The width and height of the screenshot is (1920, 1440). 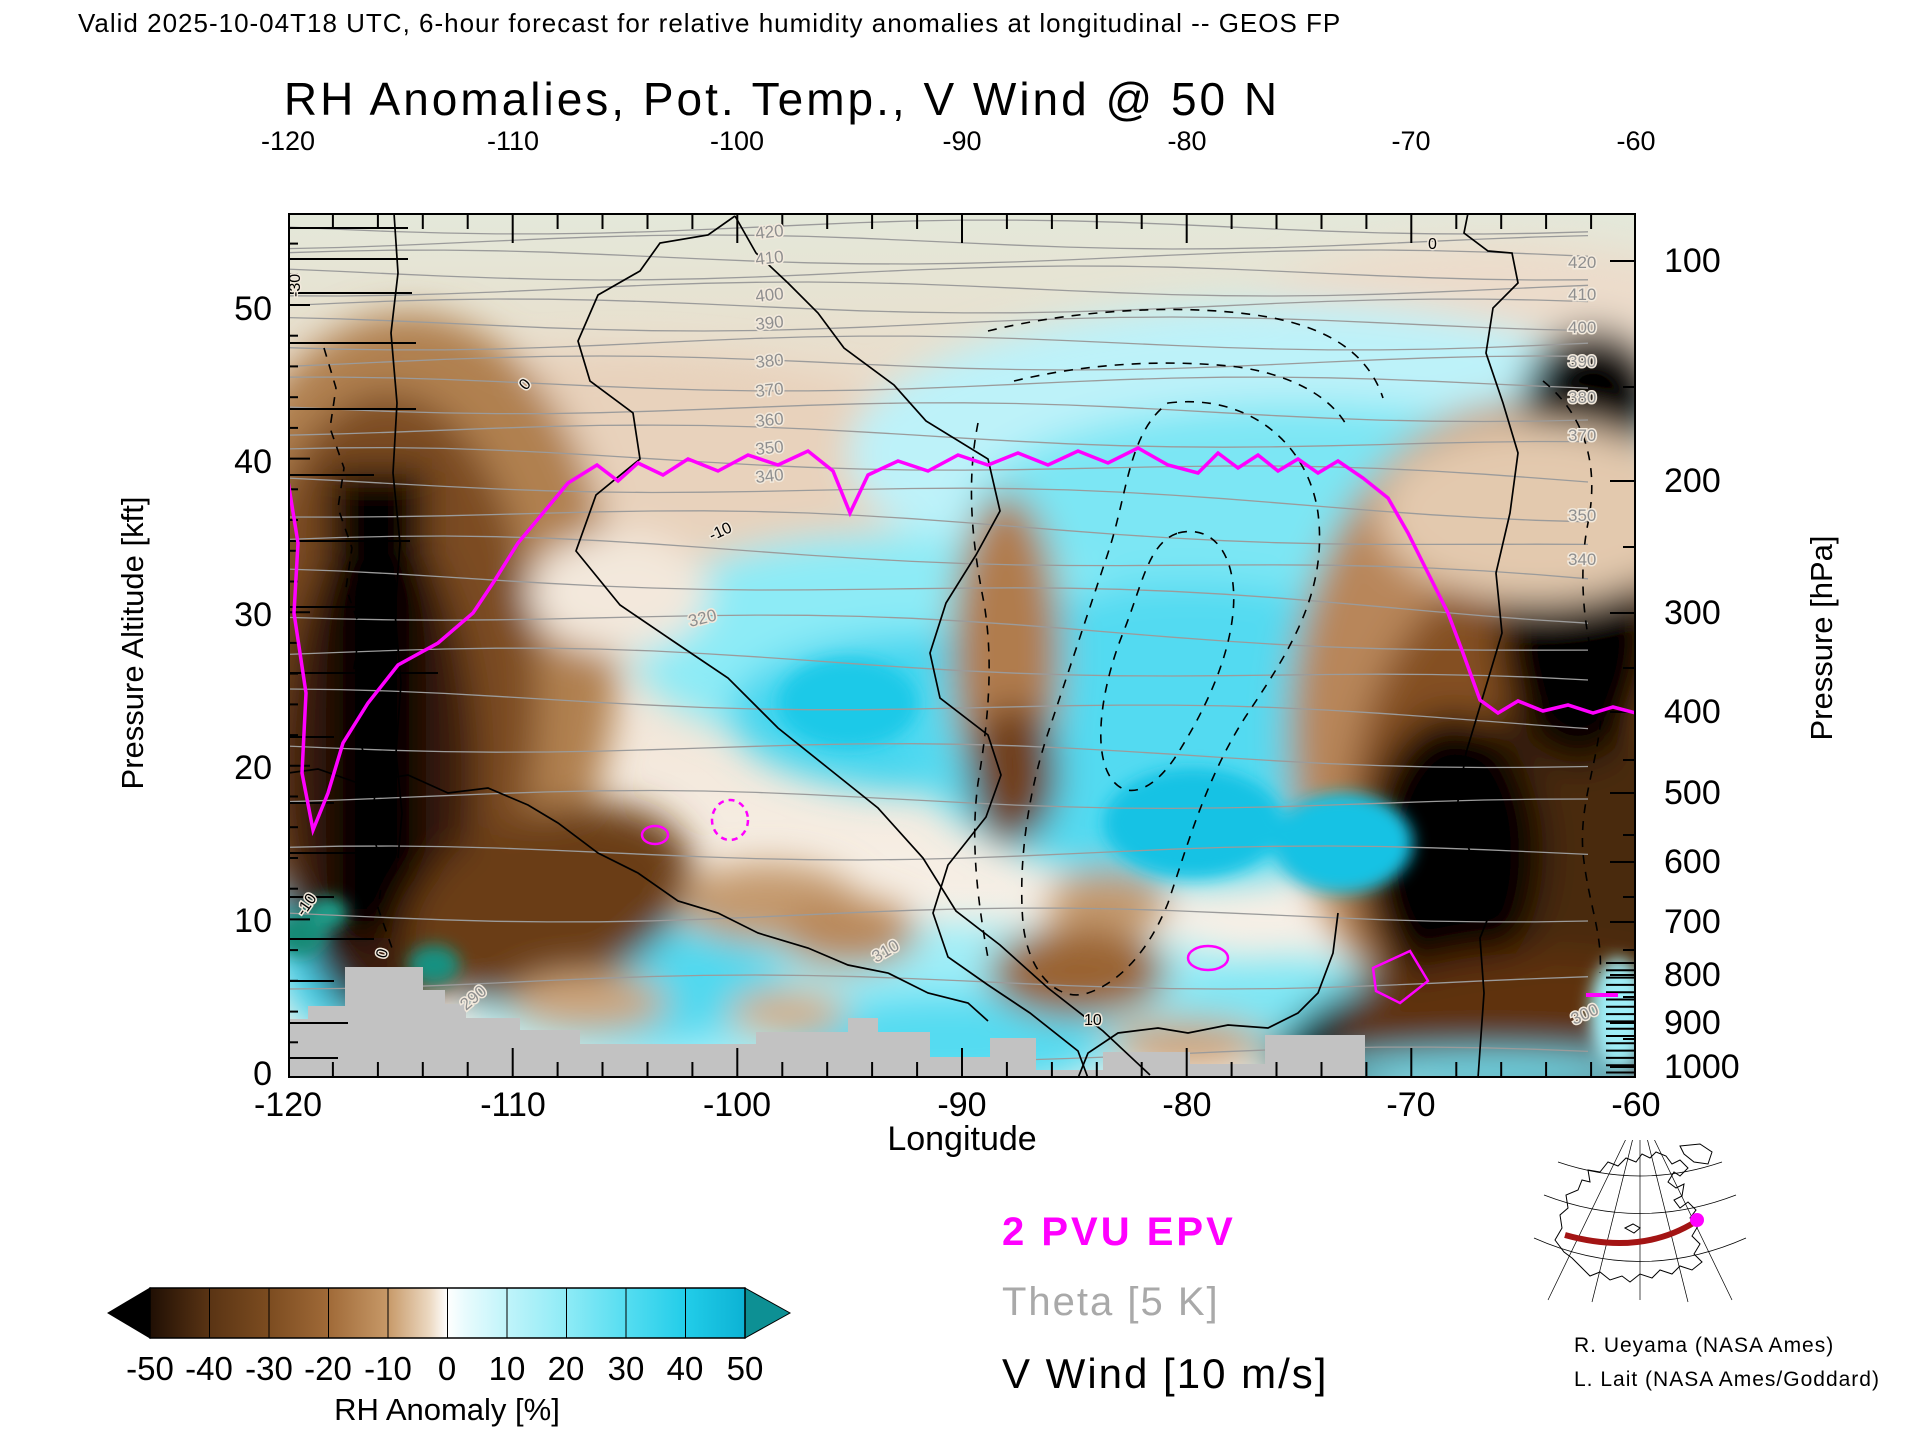 What do you see at coordinates (737, 1105) in the screenshot?
I see `bottom-tick-label: -100` at bounding box center [737, 1105].